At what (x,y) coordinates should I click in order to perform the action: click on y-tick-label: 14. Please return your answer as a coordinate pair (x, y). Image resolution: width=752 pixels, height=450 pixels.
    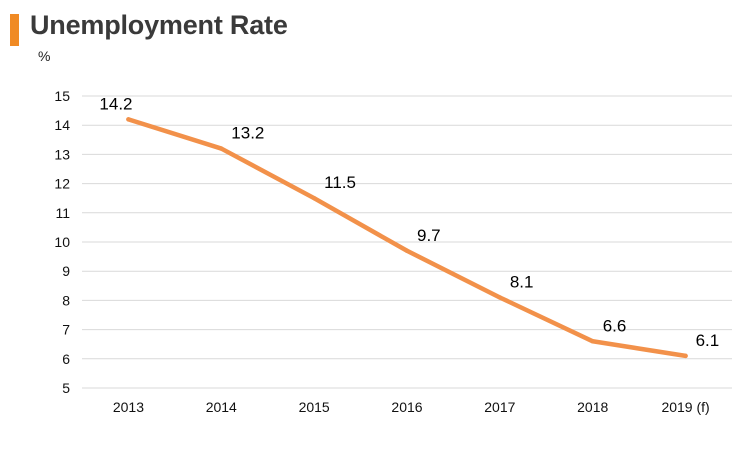
    Looking at the image, I should click on (62, 125).